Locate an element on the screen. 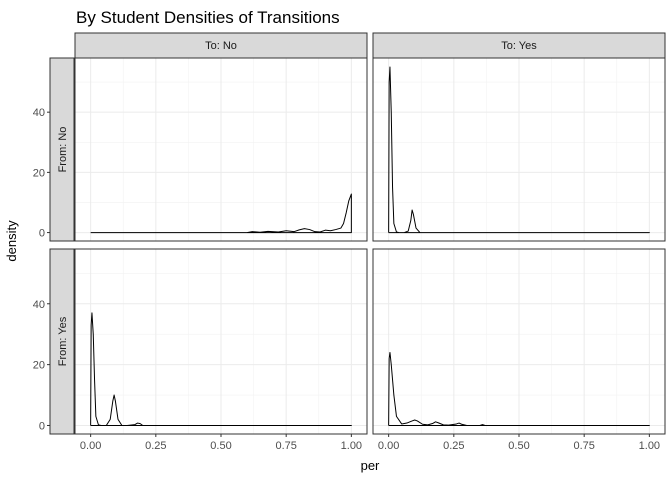  x-axis-title: per is located at coordinates (370, 465).